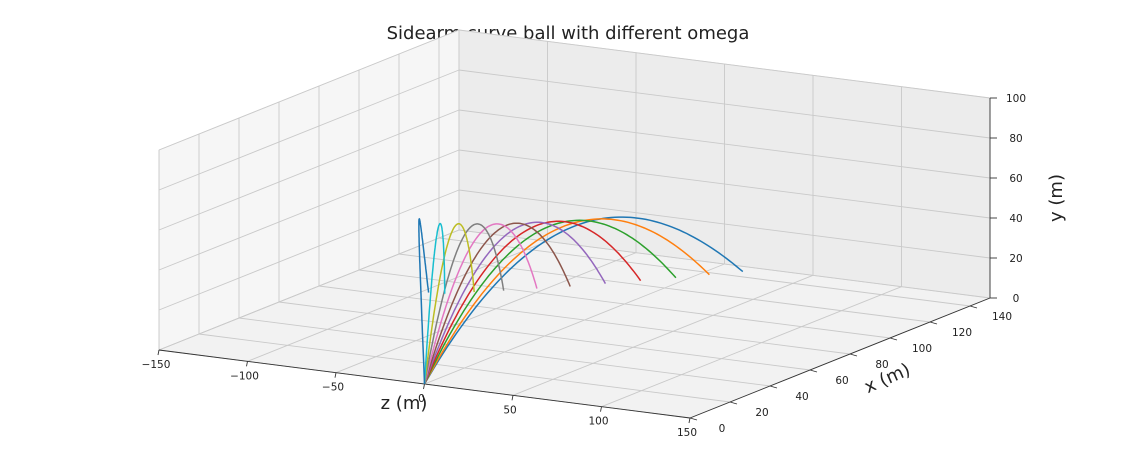 The image size is (1137, 456). Describe the element at coordinates (156, 365) in the screenshot. I see `z-tick-label: −150` at that location.